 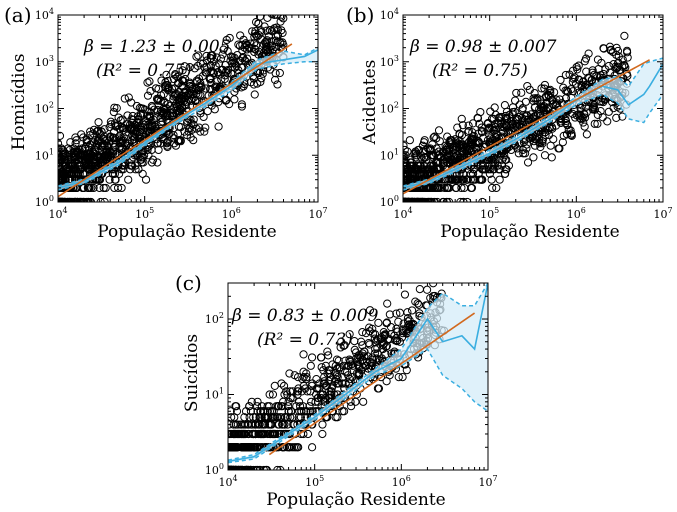 I want to click on scatter-points, so click(x=173, y=108).